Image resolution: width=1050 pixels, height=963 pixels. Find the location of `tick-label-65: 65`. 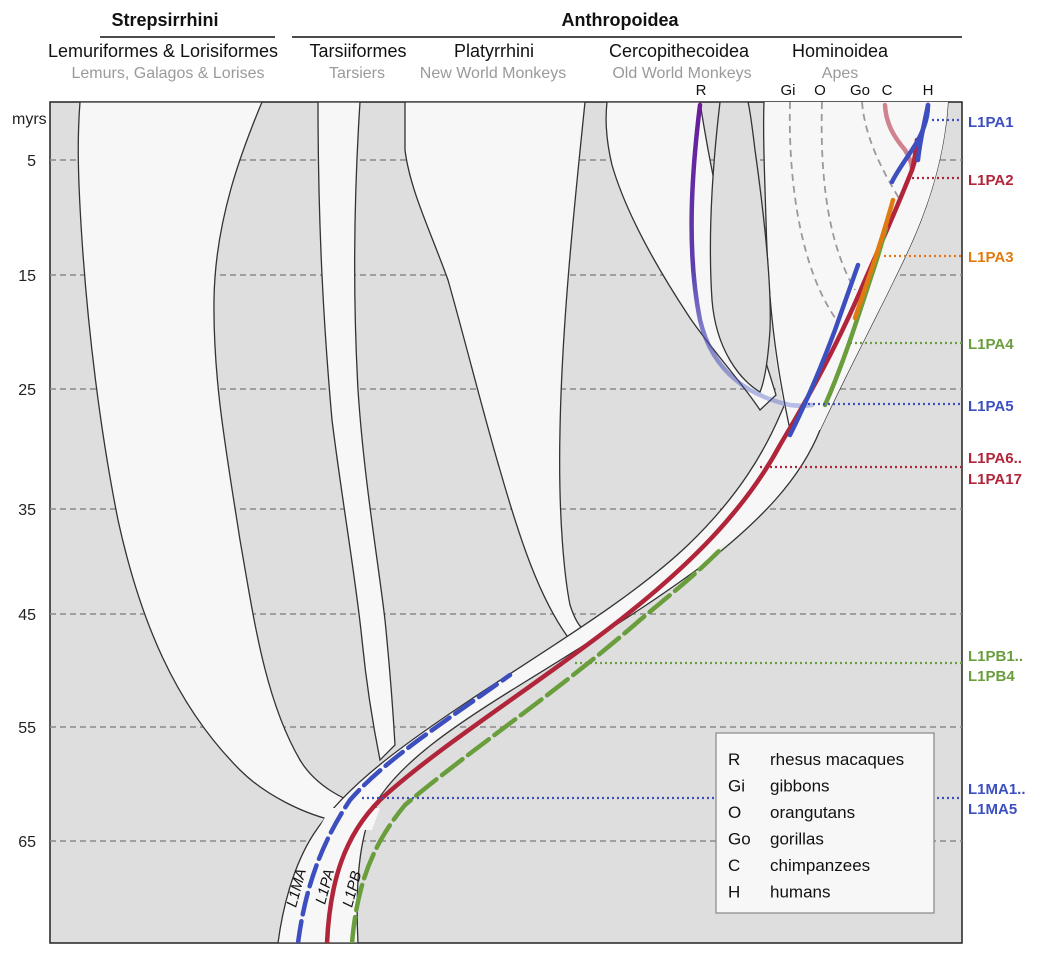

tick-label-65: 65 is located at coordinates (27, 842).